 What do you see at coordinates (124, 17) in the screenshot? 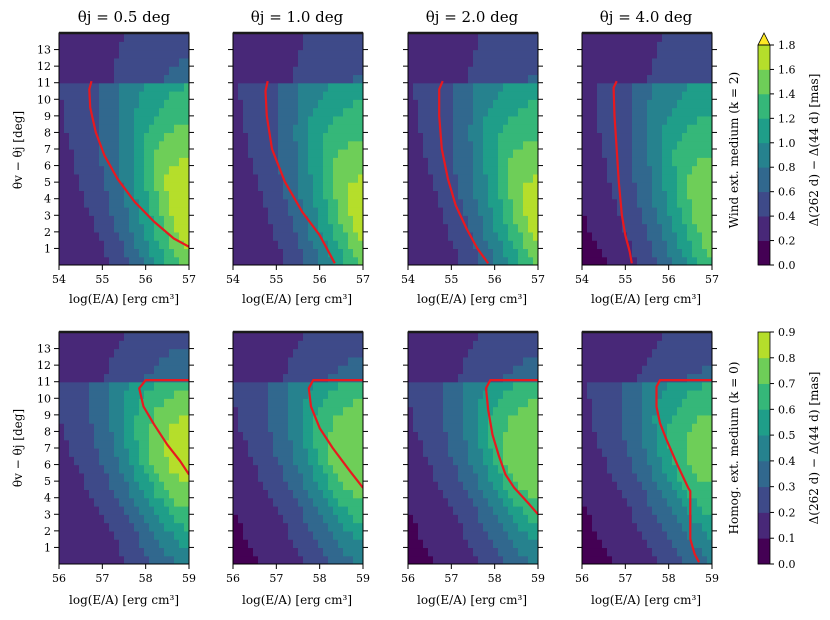
I see `column-title-1: θj = 0.5 deg` at bounding box center [124, 17].